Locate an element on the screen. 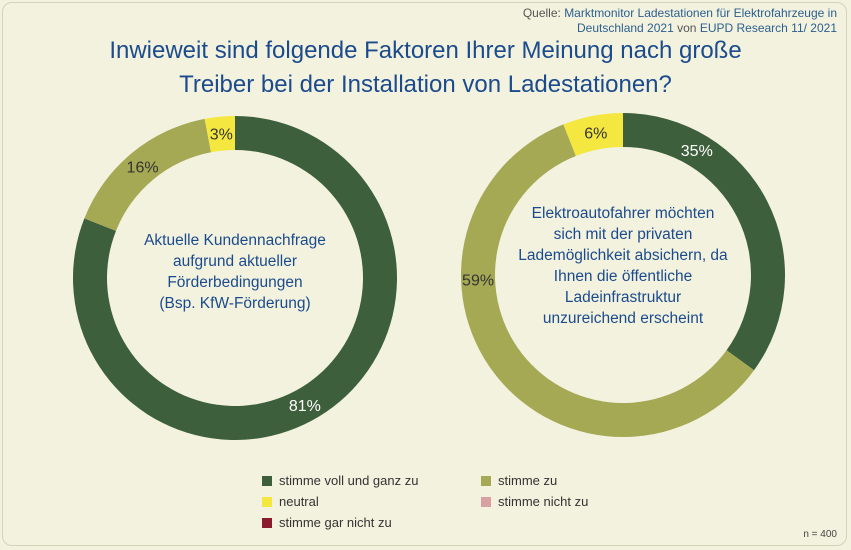  legend-item-nicht: stimme nicht zu is located at coordinates (534, 501).